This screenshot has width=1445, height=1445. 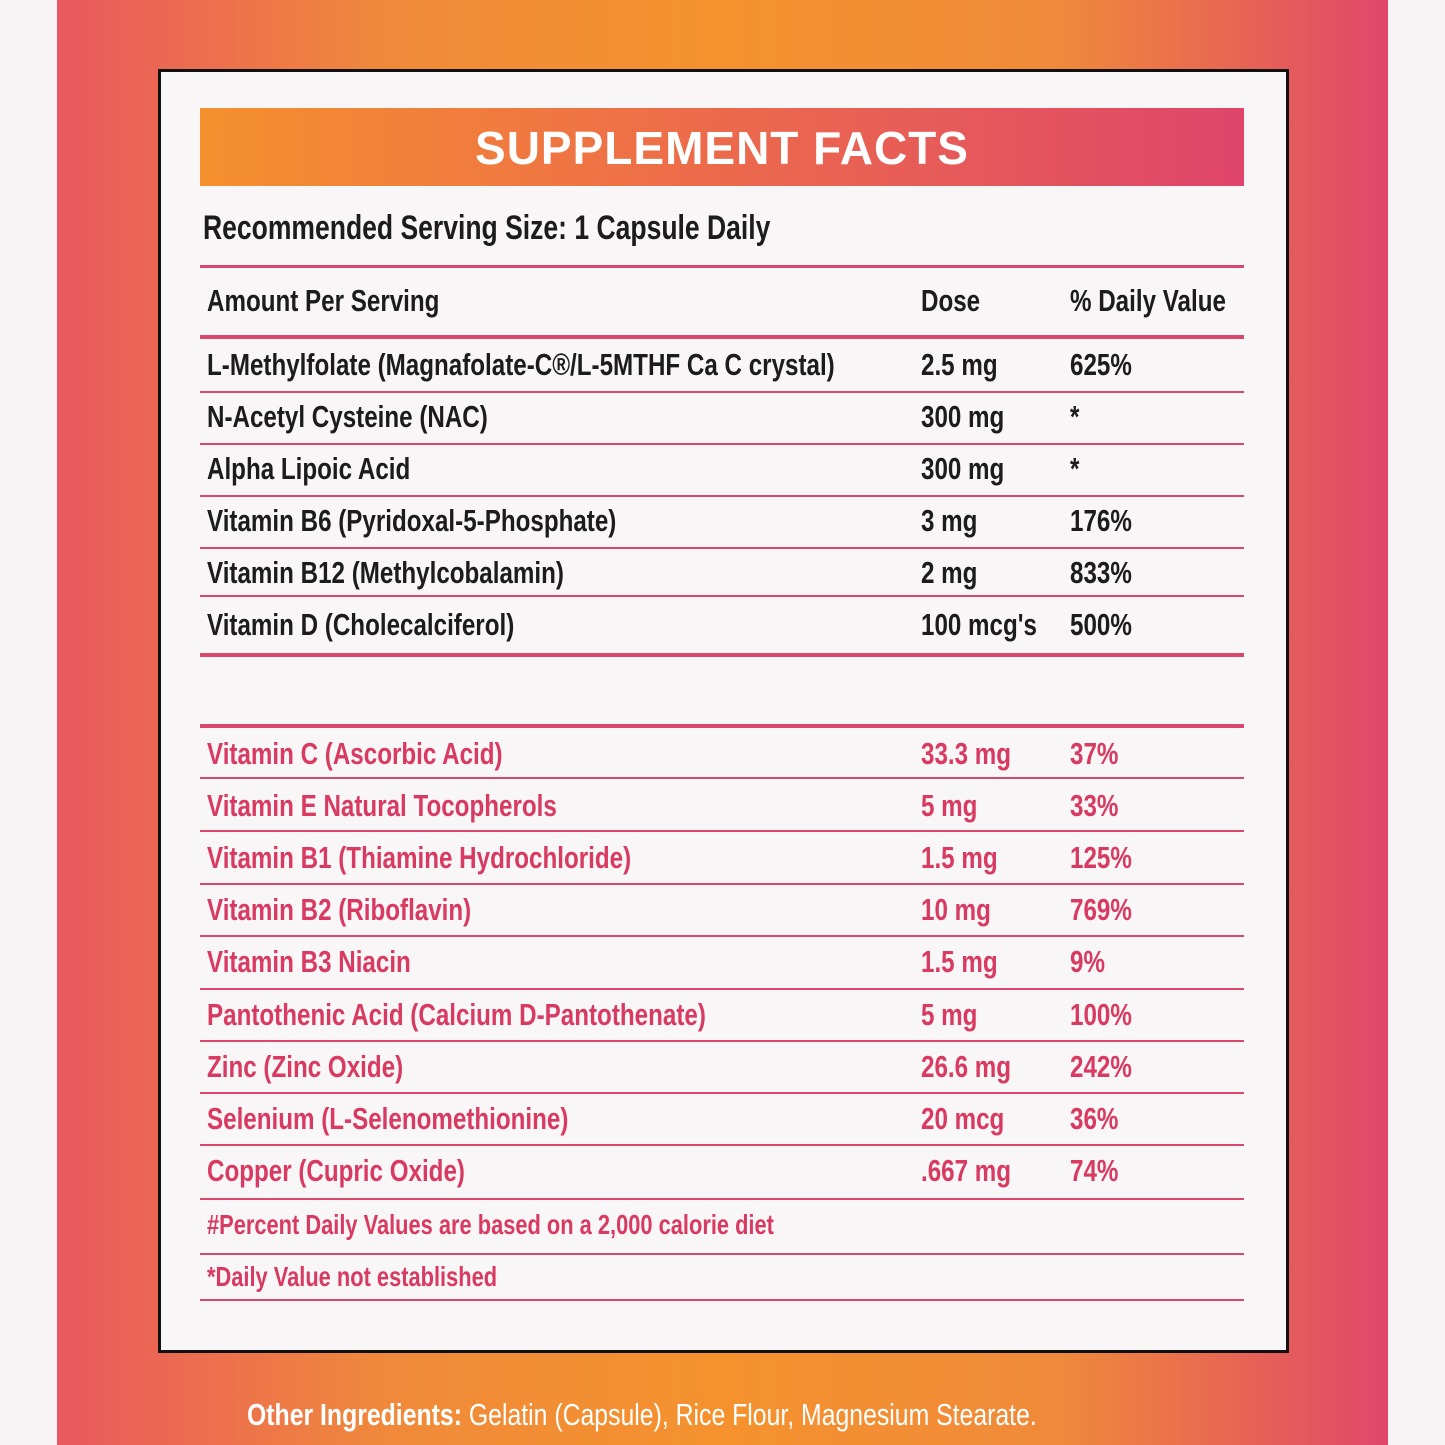 What do you see at coordinates (1101, 572) in the screenshot?
I see `table-cell: 833%` at bounding box center [1101, 572].